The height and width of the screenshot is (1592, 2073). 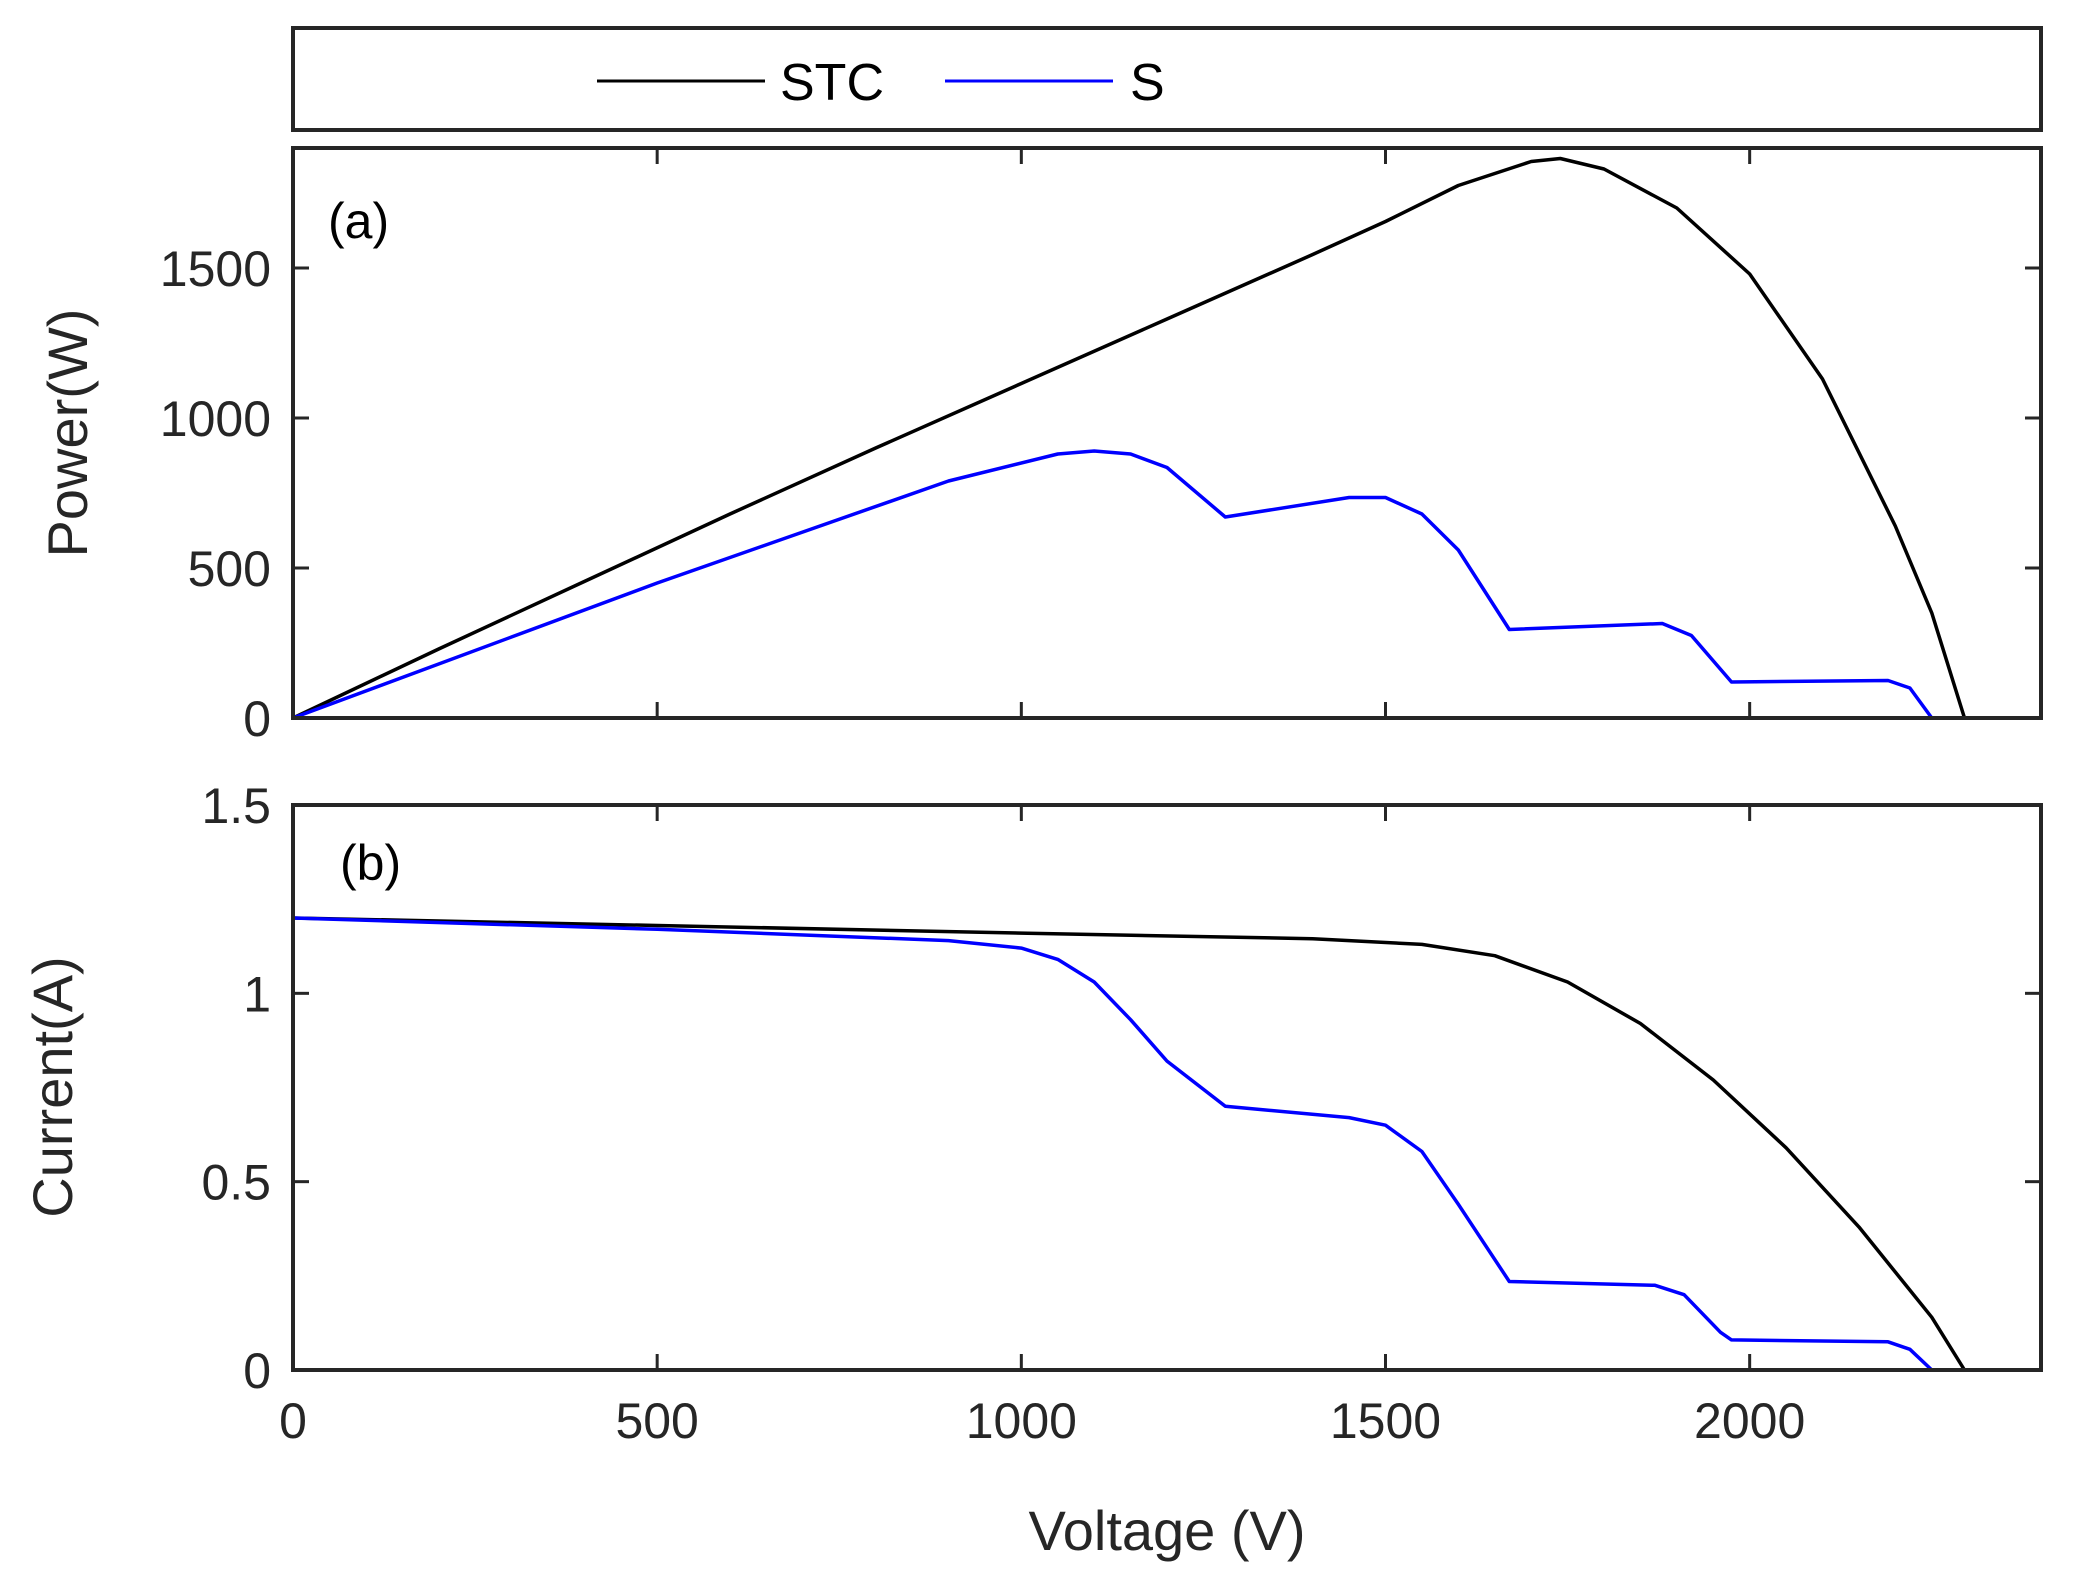 I want to click on legend: STC S, so click(x=1167, y=79).